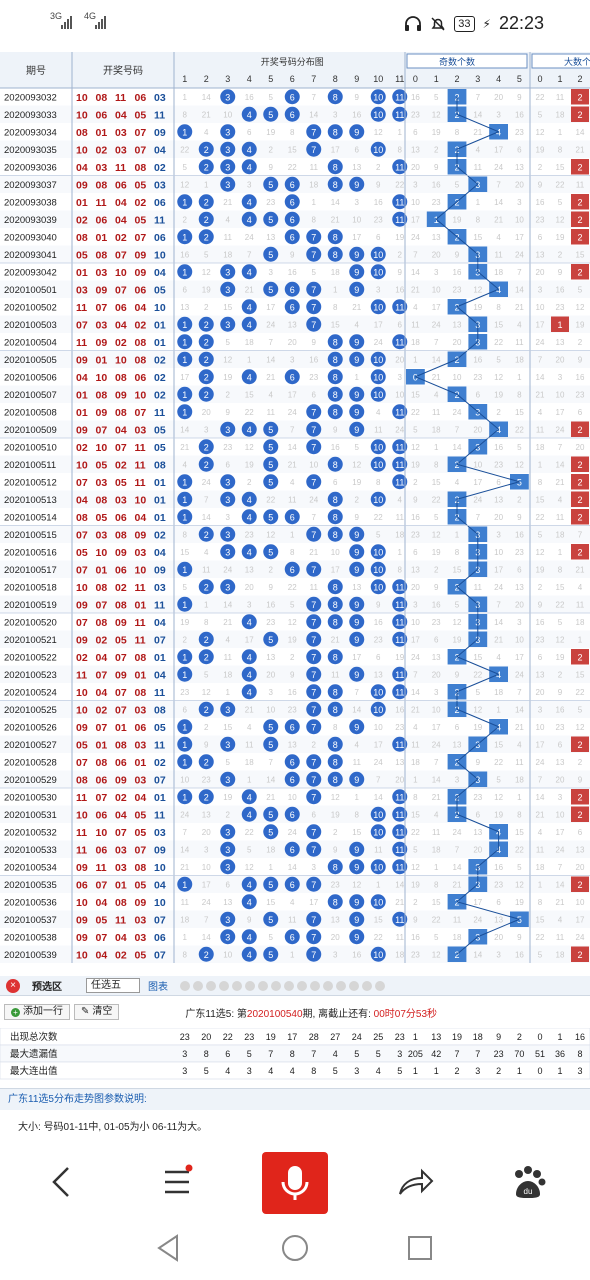  I want to click on big-miss: 6, so click(580, 412).